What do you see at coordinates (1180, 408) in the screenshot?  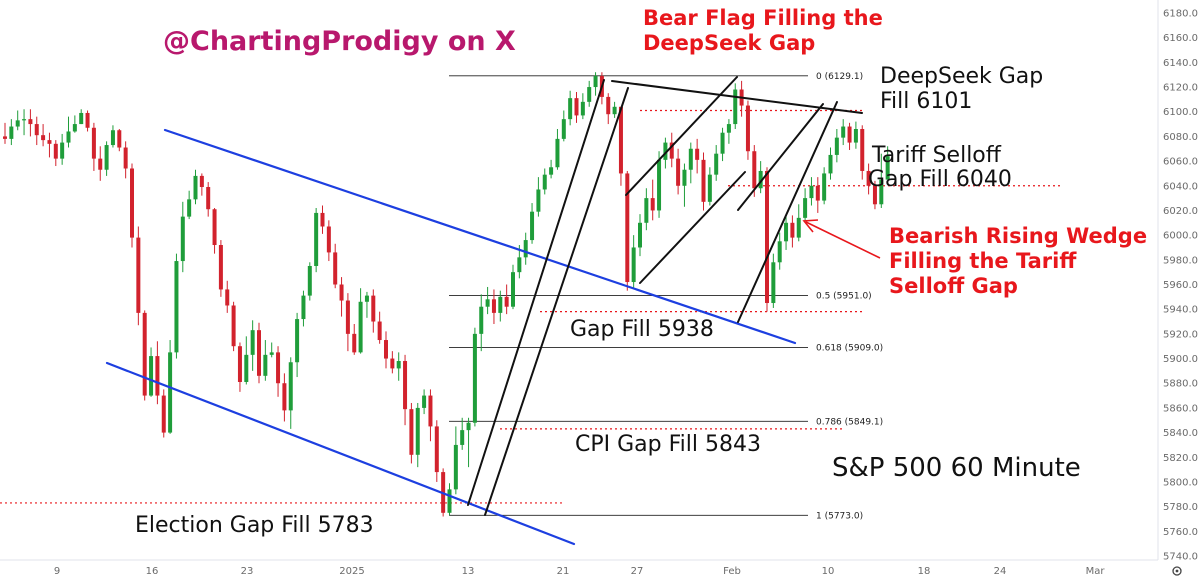 I see `y-tick-label: 5860.0` at bounding box center [1180, 408].